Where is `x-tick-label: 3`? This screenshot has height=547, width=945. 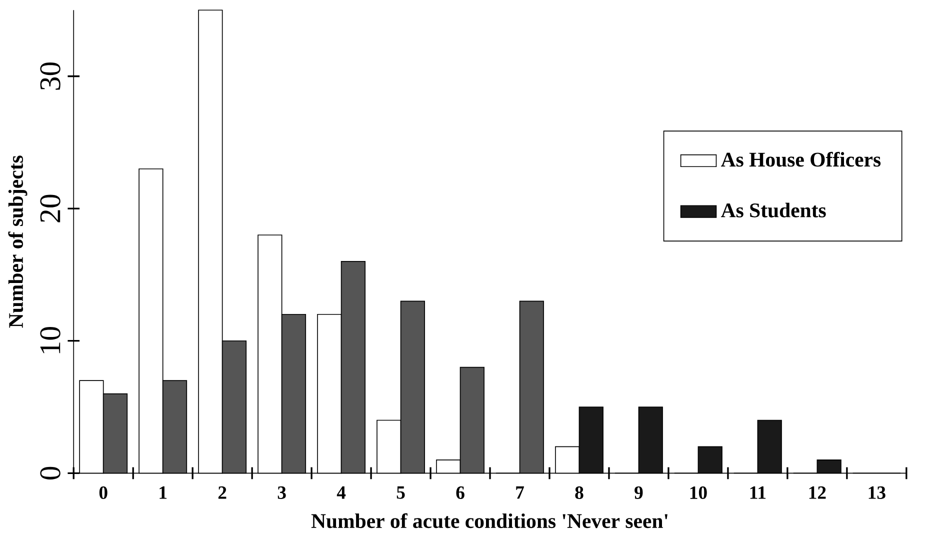 x-tick-label: 3 is located at coordinates (282, 492).